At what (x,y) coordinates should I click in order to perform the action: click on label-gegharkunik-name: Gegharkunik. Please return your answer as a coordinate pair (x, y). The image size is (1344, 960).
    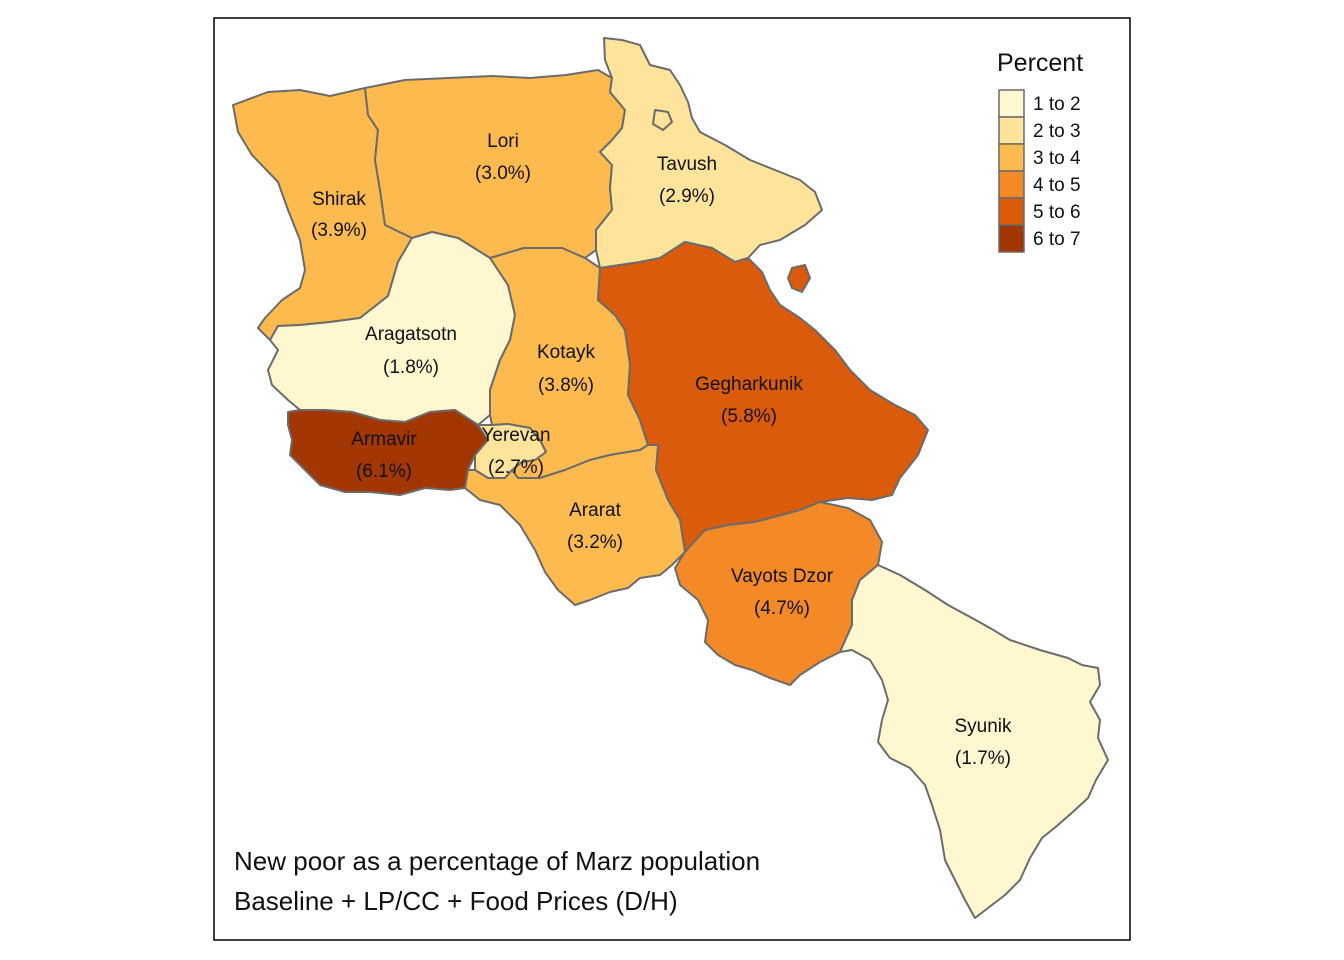
    Looking at the image, I should click on (749, 384).